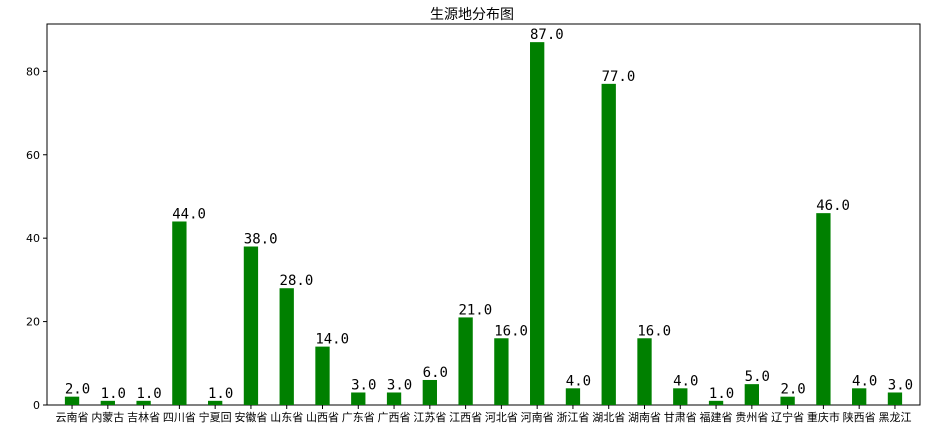  What do you see at coordinates (189, 214) in the screenshot?
I see `data-label: 44.0` at bounding box center [189, 214].